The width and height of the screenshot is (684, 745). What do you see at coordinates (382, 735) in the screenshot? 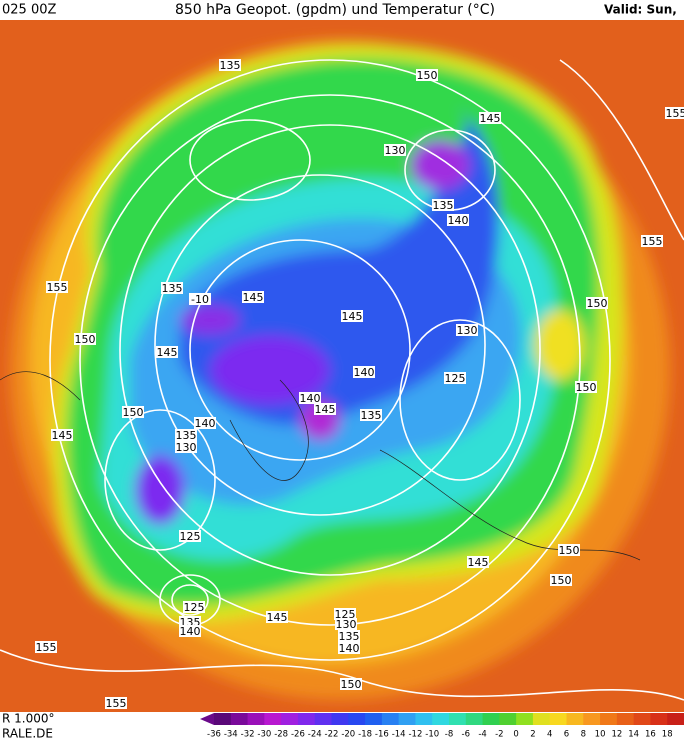
I see `colorbar-label: -16` at bounding box center [382, 735].